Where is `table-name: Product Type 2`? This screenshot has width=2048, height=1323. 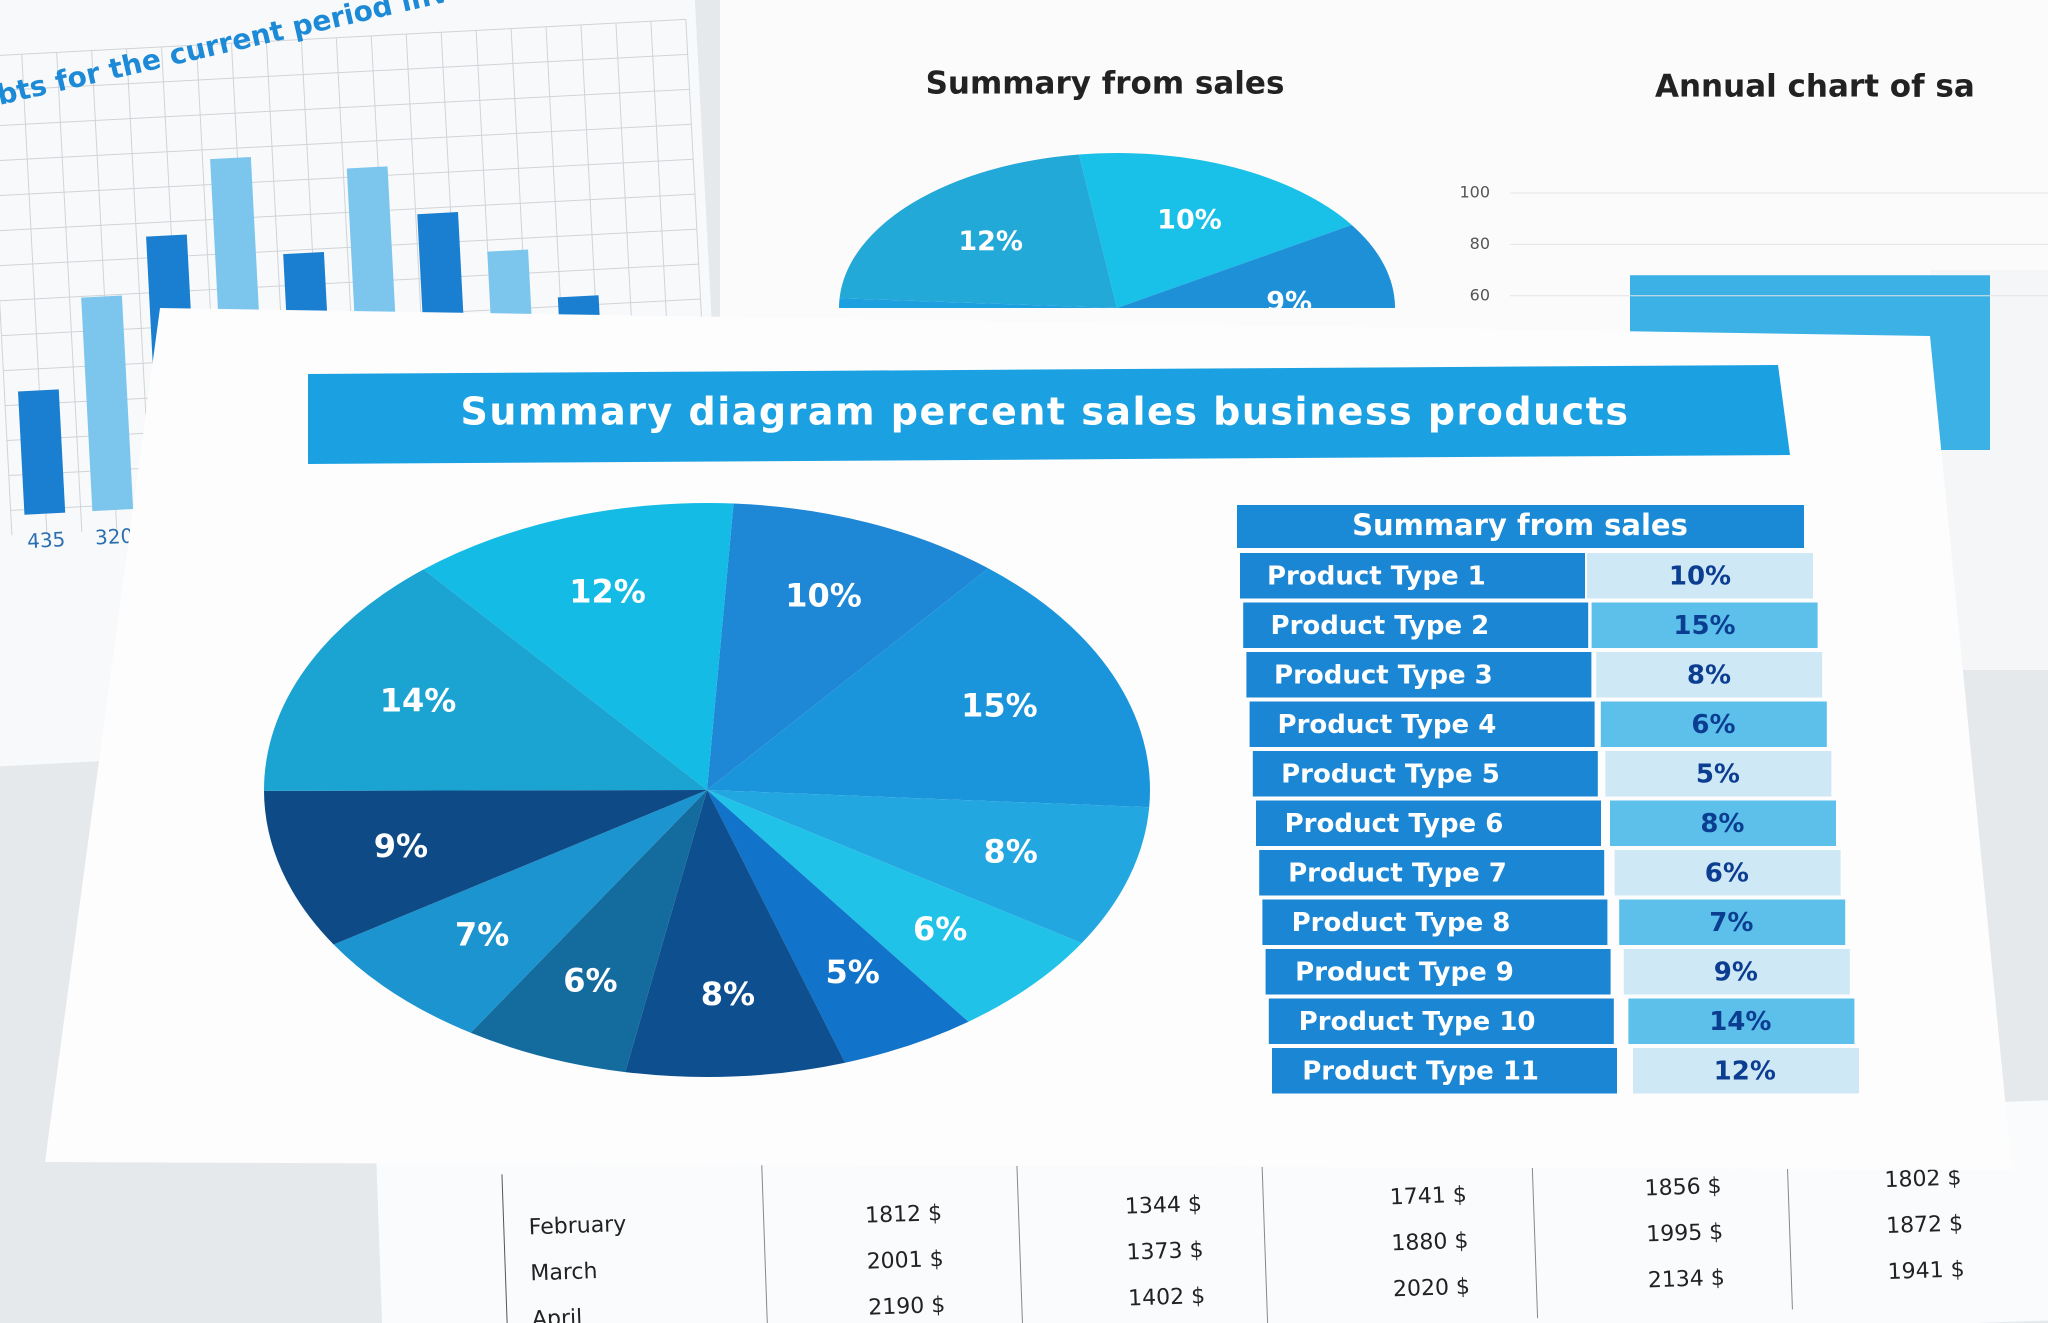 table-name: Product Type 2 is located at coordinates (1380, 626).